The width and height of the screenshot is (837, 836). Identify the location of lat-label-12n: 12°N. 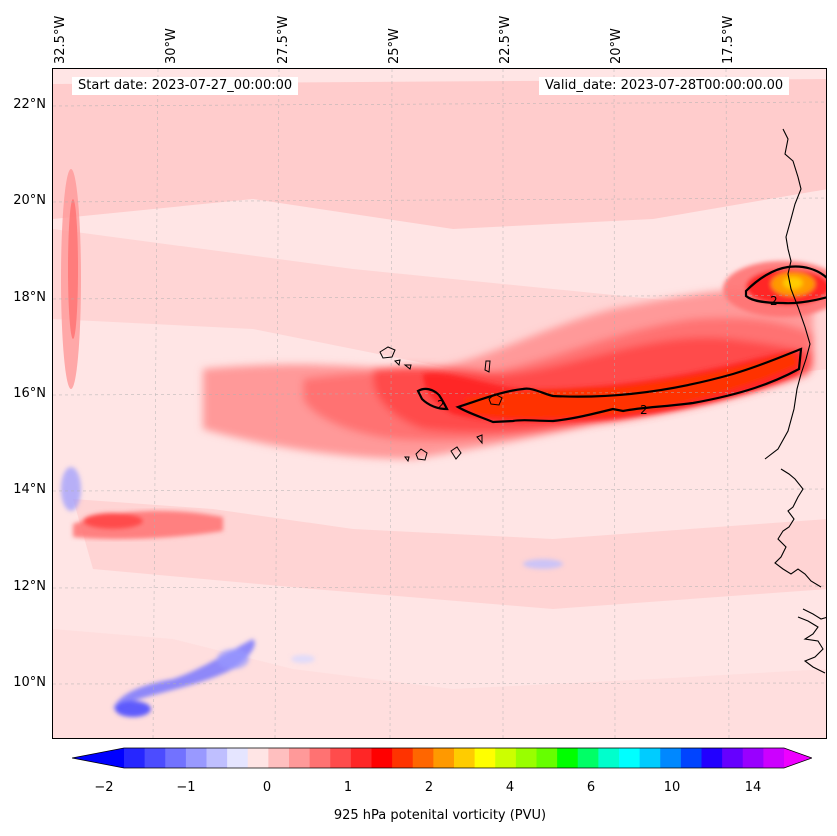
(29, 586).